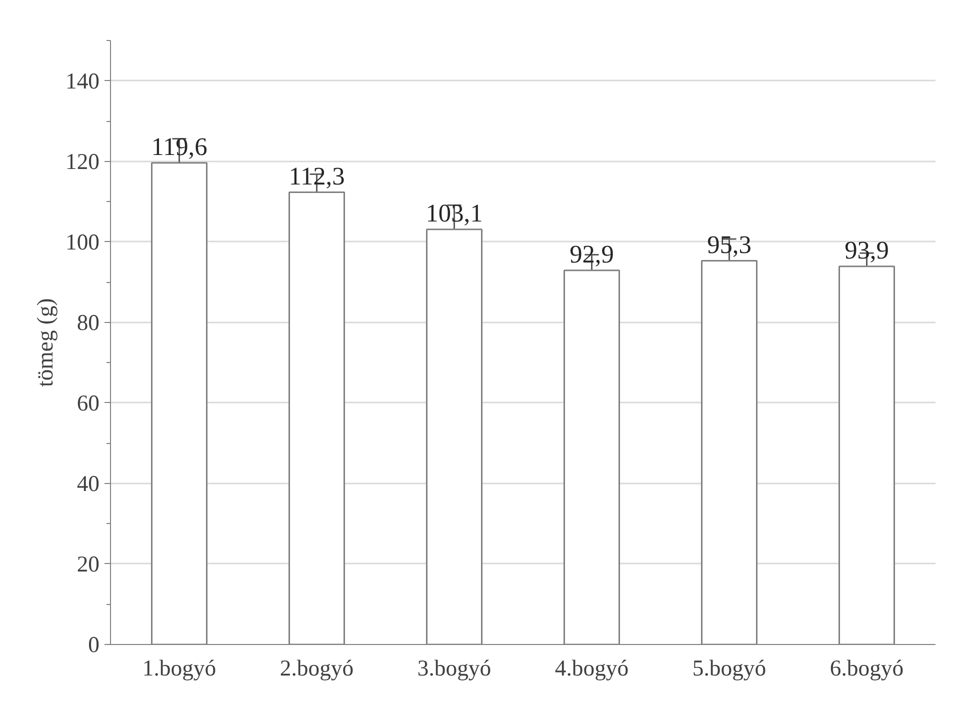 The image size is (955, 704). Describe the element at coordinates (866, 250) in the screenshot. I see `data-label: 93,9` at that location.